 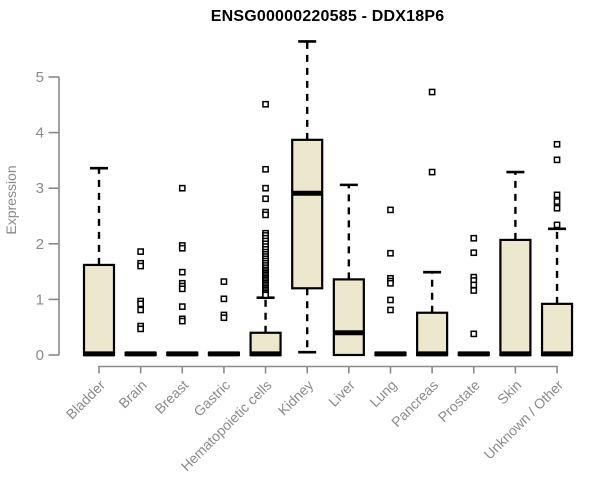 I want to click on box-group-bladder, so click(x=99, y=261).